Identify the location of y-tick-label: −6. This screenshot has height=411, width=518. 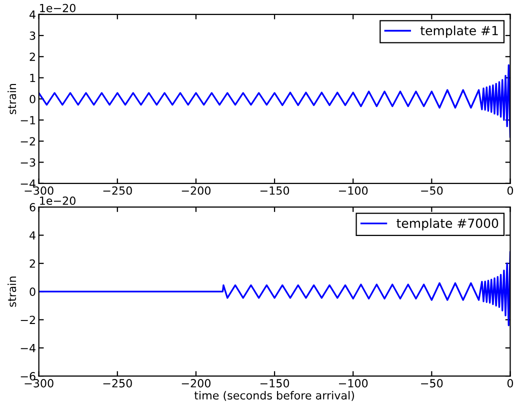
(28, 376).